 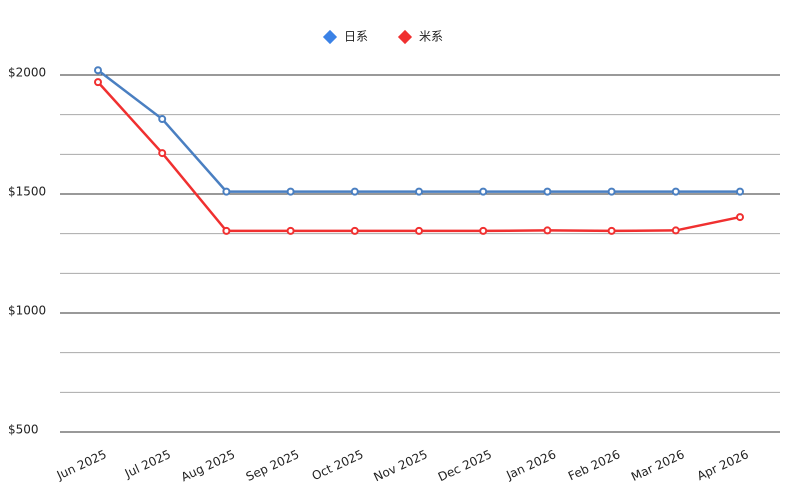 What do you see at coordinates (23, 430) in the screenshot?
I see `y-tick-label: $500` at bounding box center [23, 430].